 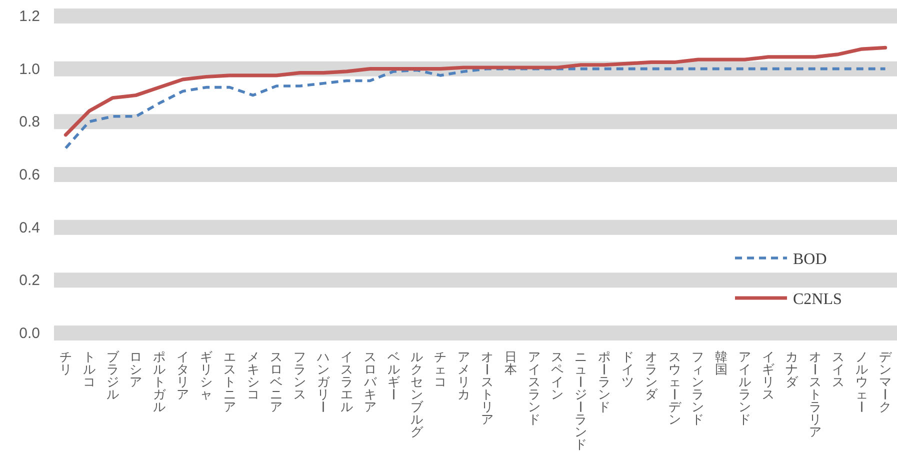 I want to click on x-tick-label: オランダ, so click(x=651, y=375).